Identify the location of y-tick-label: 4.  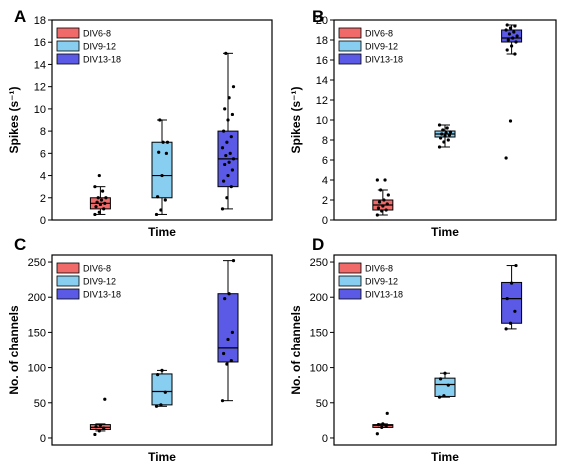
(325, 181).